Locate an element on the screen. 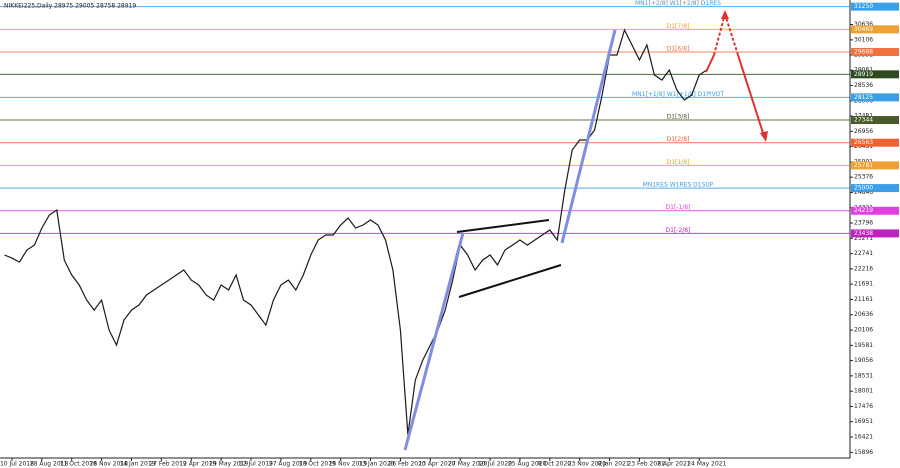 The width and height of the screenshot is (900, 468). chart-title: NIKKEI225,Daily 28975 29005 28758 28919 is located at coordinates (70, 6).